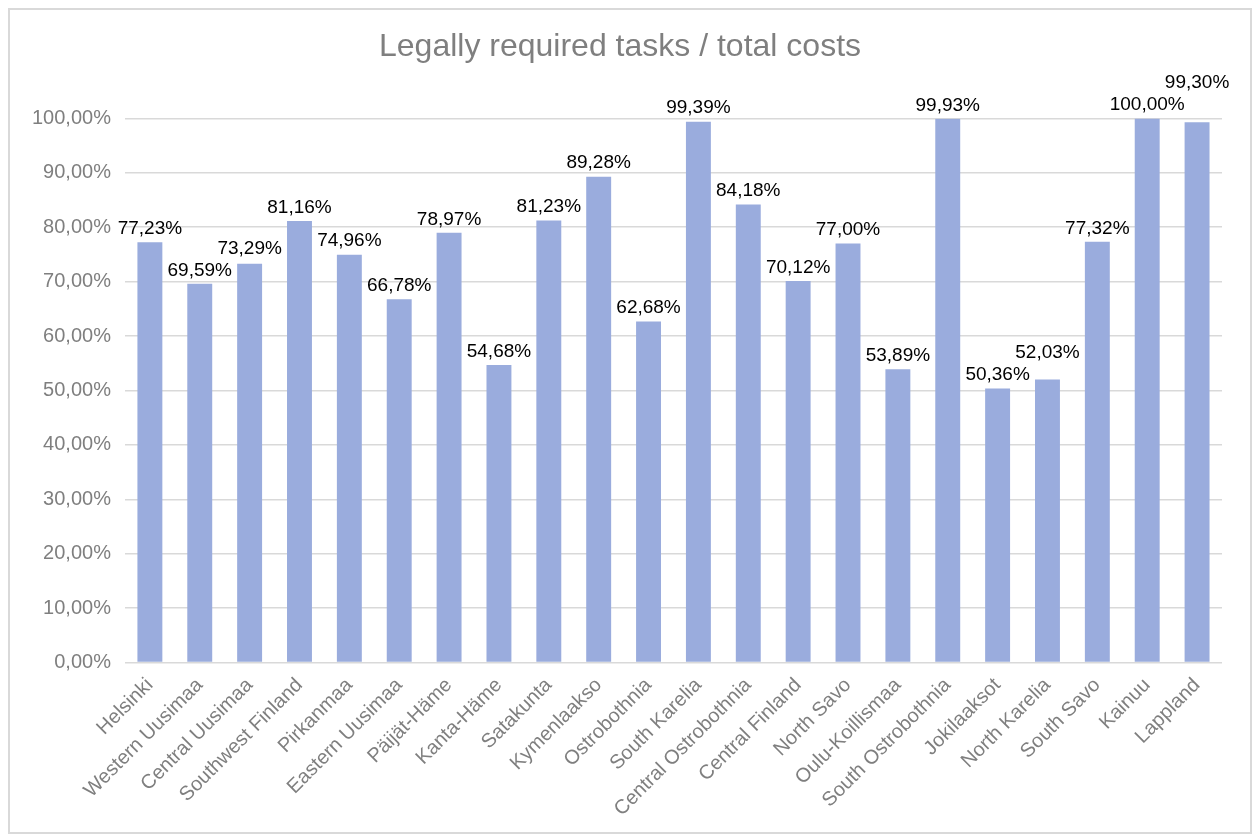  Describe the element at coordinates (898, 355) in the screenshot. I see `data-label: 53,89%` at that location.